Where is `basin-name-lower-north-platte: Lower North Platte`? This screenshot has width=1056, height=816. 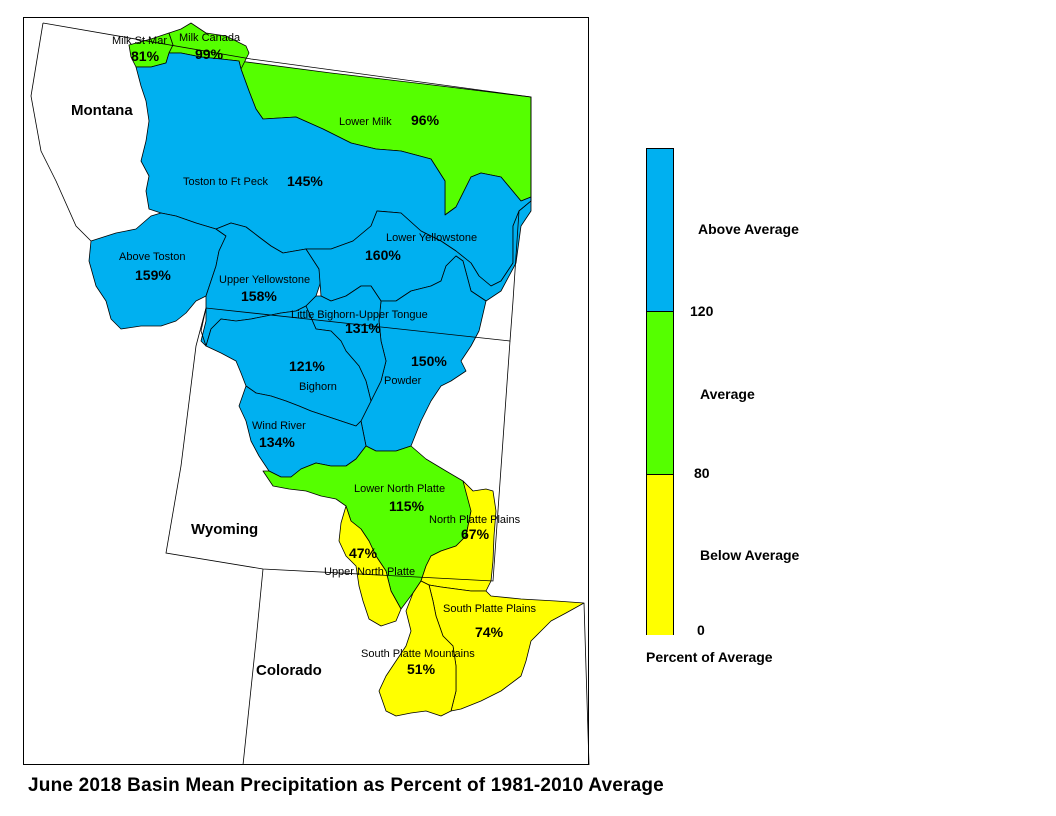 basin-name-lower-north-platte: Lower North Platte is located at coordinates (399, 489).